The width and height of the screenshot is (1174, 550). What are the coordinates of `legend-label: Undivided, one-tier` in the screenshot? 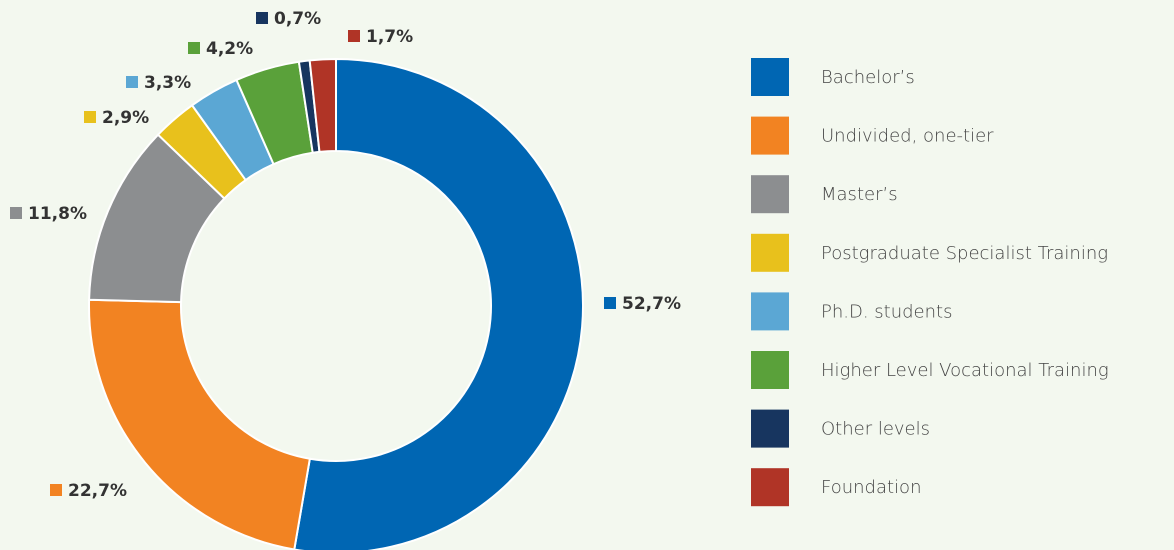 It's located at (907, 136).